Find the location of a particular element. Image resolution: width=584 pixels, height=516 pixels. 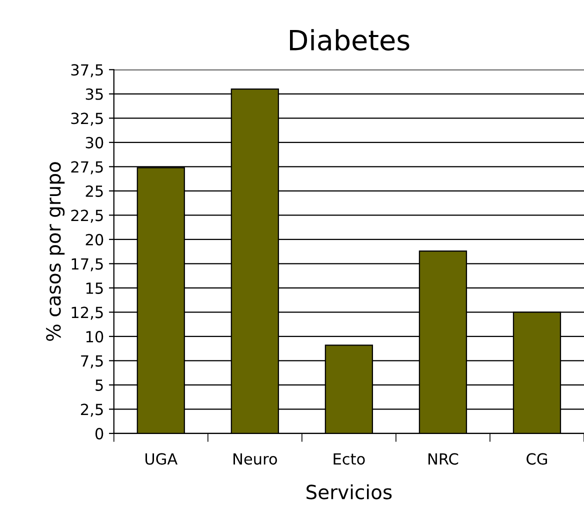

y-tick-label: 20 is located at coordinates (95, 240).